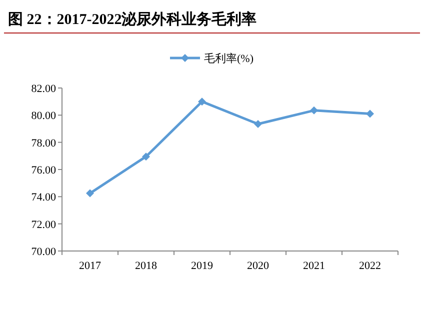  I want to click on y-tick-label: 78.00, so click(43, 143).